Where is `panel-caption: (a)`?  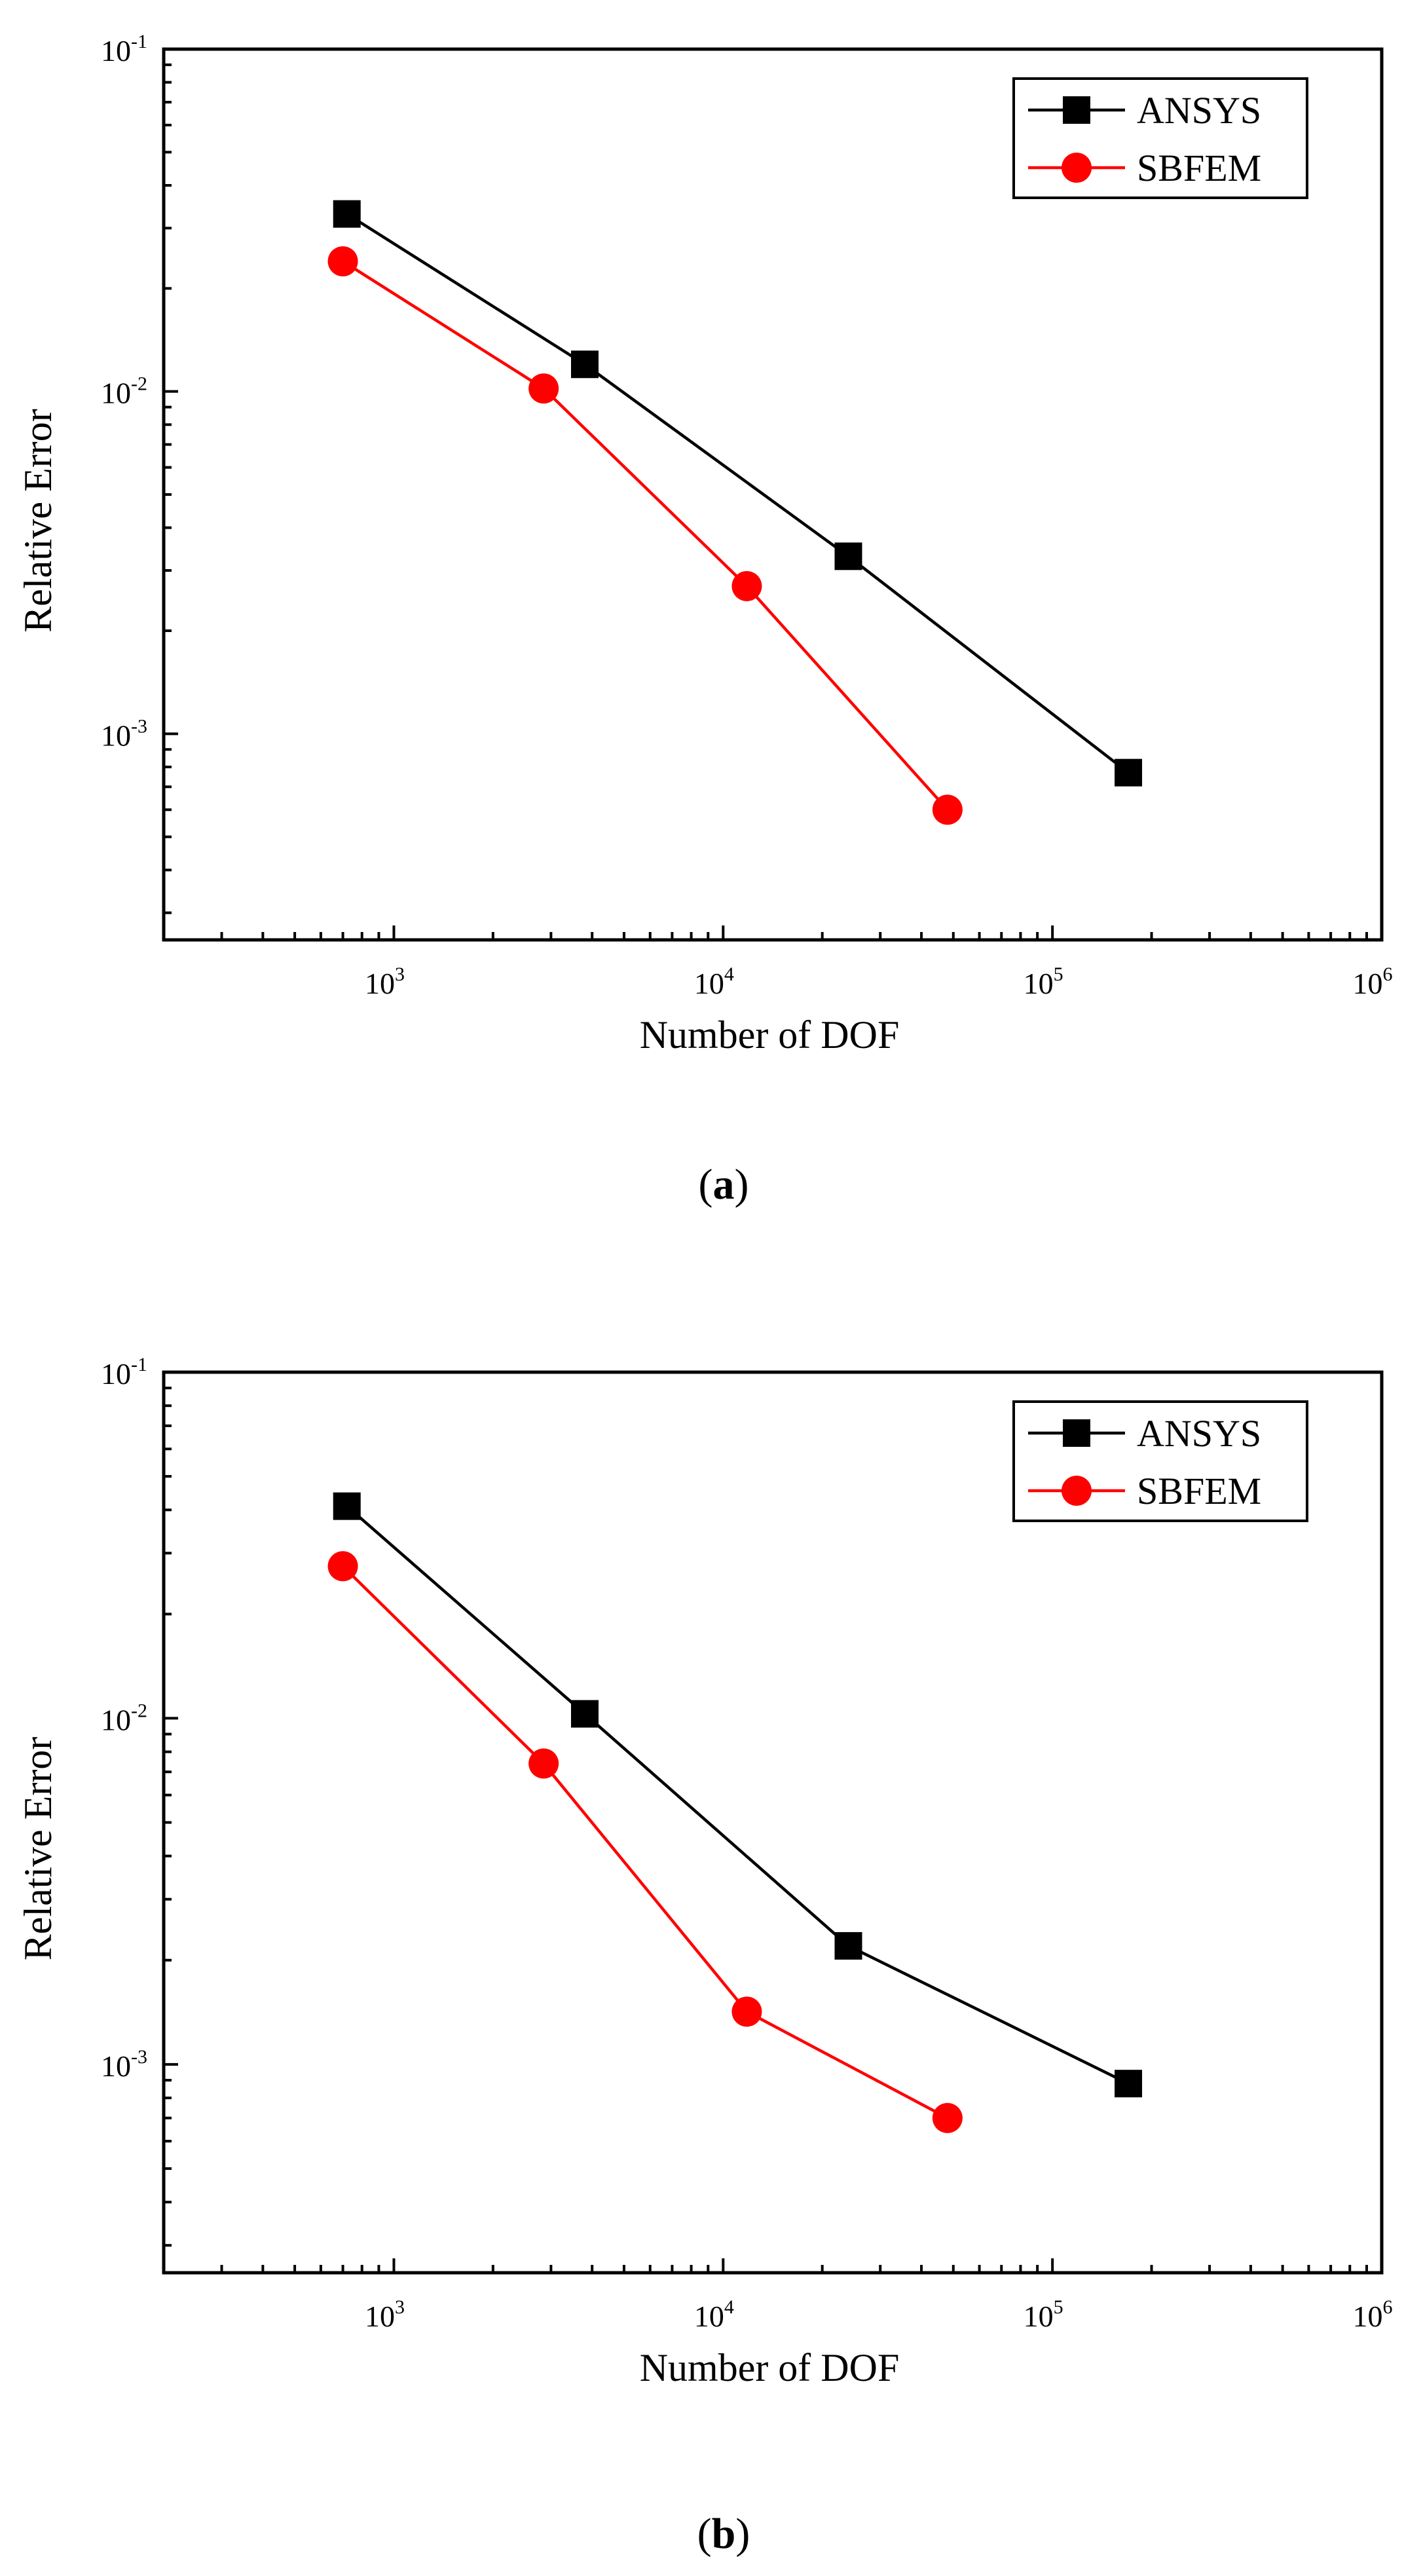 panel-caption: (a) is located at coordinates (724, 1184).